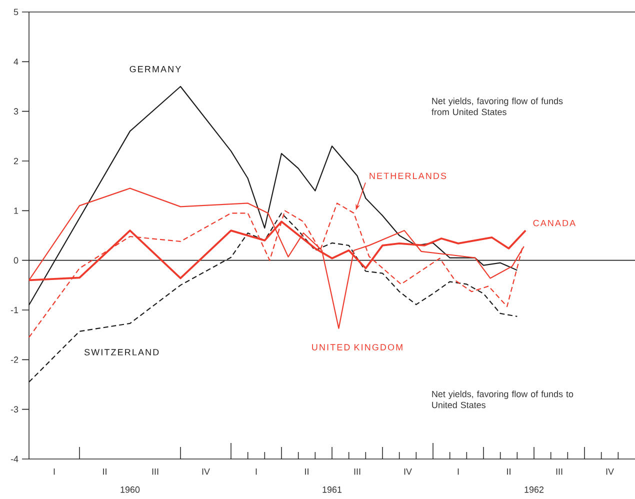 The height and width of the screenshot is (499, 635). What do you see at coordinates (14, 310) in the screenshot?
I see `y-tick-label: -1` at bounding box center [14, 310].